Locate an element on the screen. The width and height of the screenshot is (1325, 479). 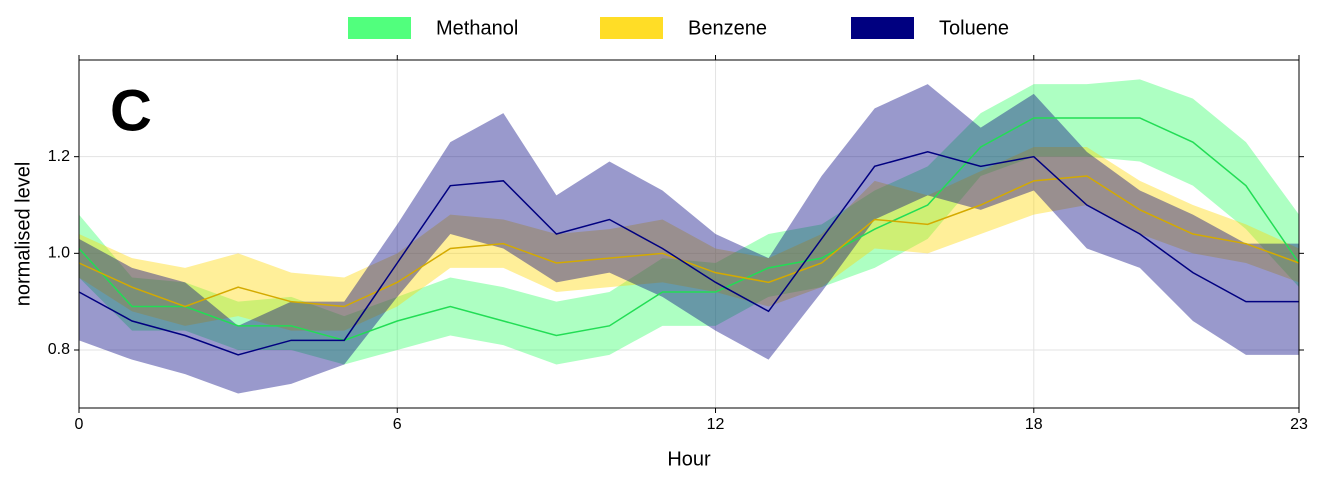
legend-label: Toluene is located at coordinates (974, 28).